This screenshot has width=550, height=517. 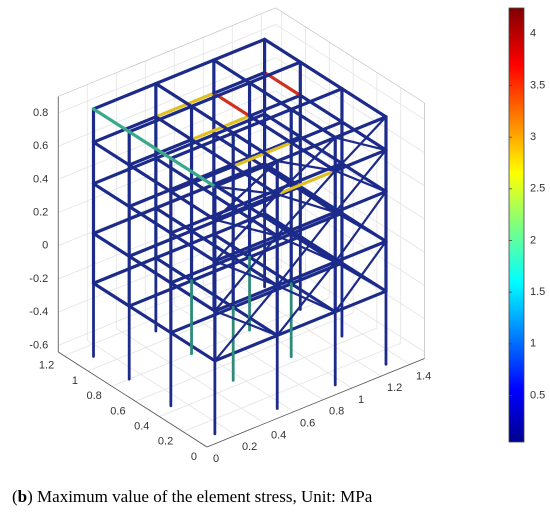 What do you see at coordinates (38, 345) in the screenshot?
I see `z-tick-label: -0.6` at bounding box center [38, 345].